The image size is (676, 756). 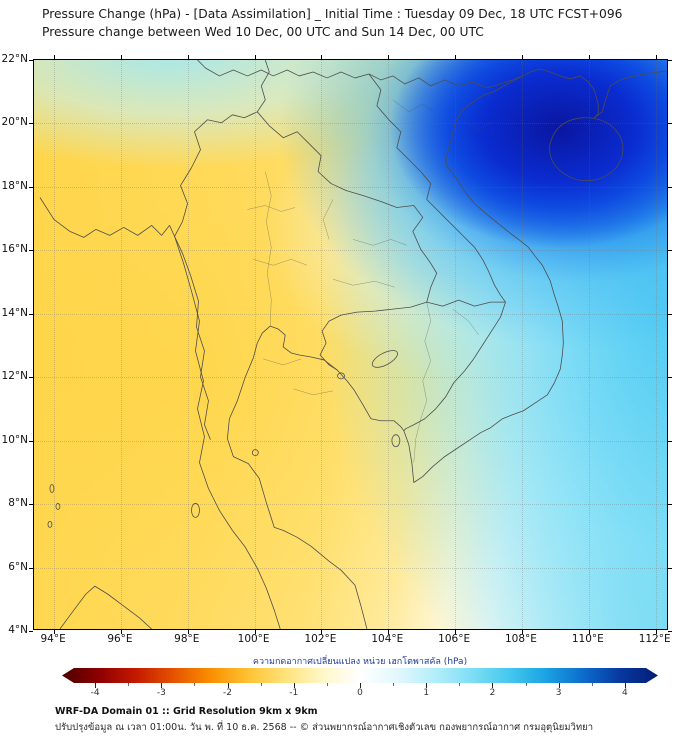 I want to click on colorbar-tick-label: 2, so click(x=492, y=693).